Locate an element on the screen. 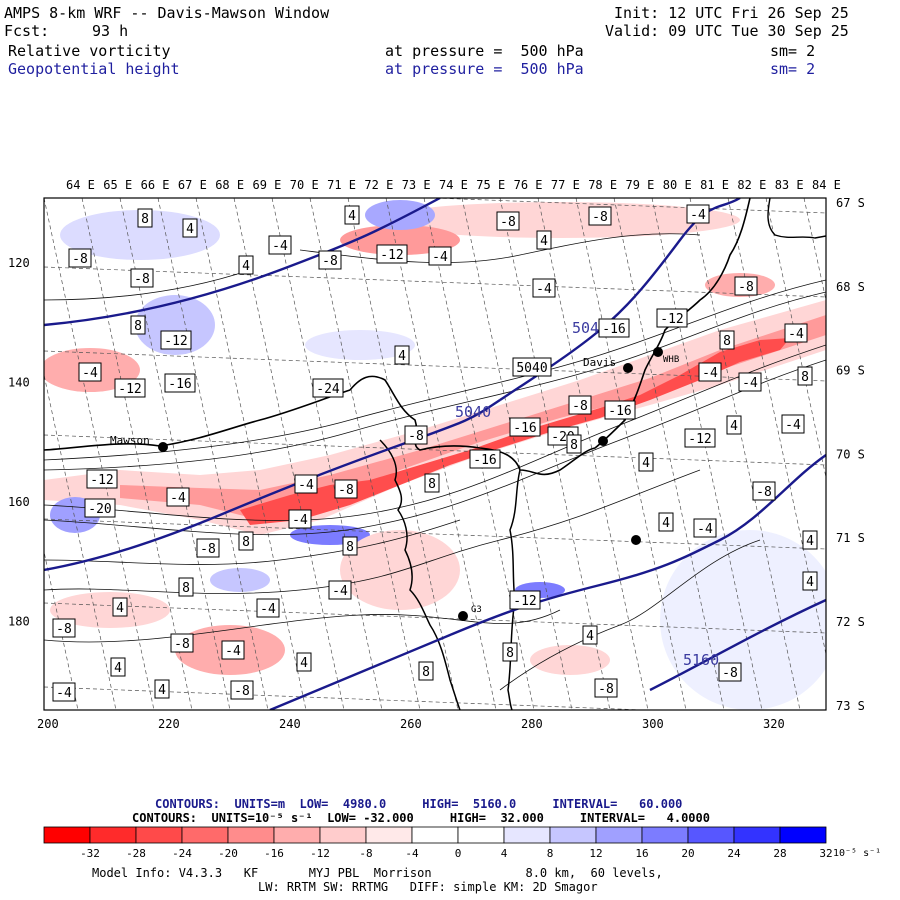 This screenshot has height=900, width=900. field1-name: Relative vorticity is located at coordinates (89, 51).